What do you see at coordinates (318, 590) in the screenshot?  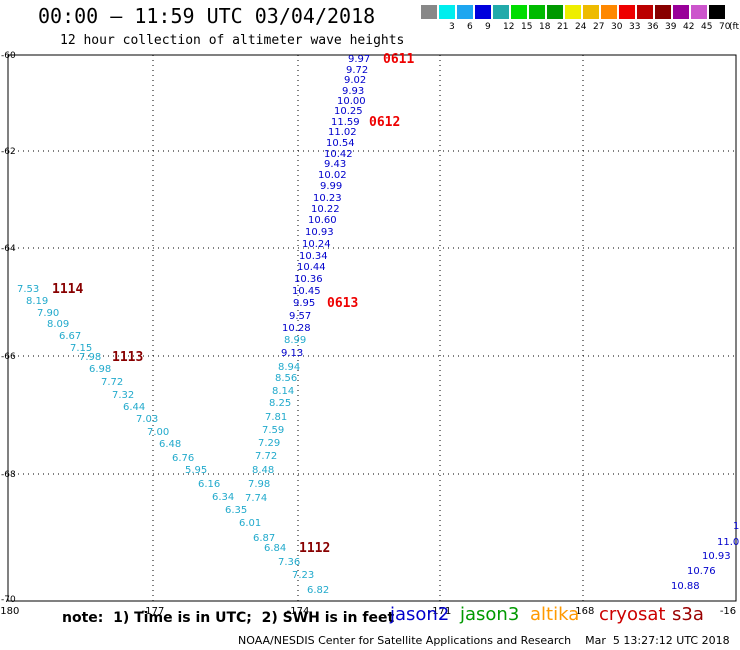 I see `wave-height-label: 6.82` at bounding box center [318, 590].